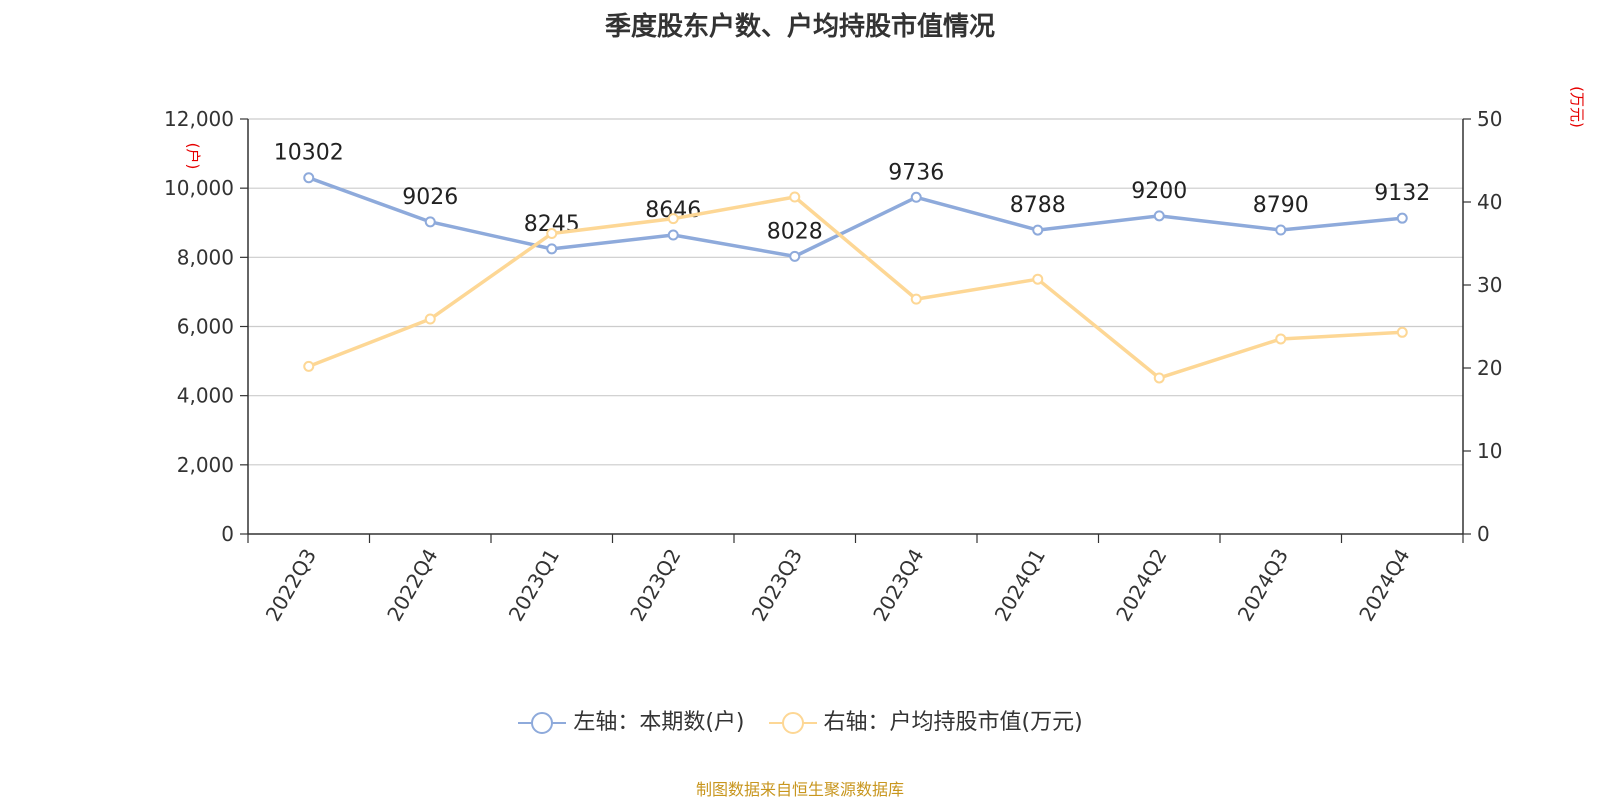  I want to click on x-axis-tick-label: 2023Q4, so click(898, 585).